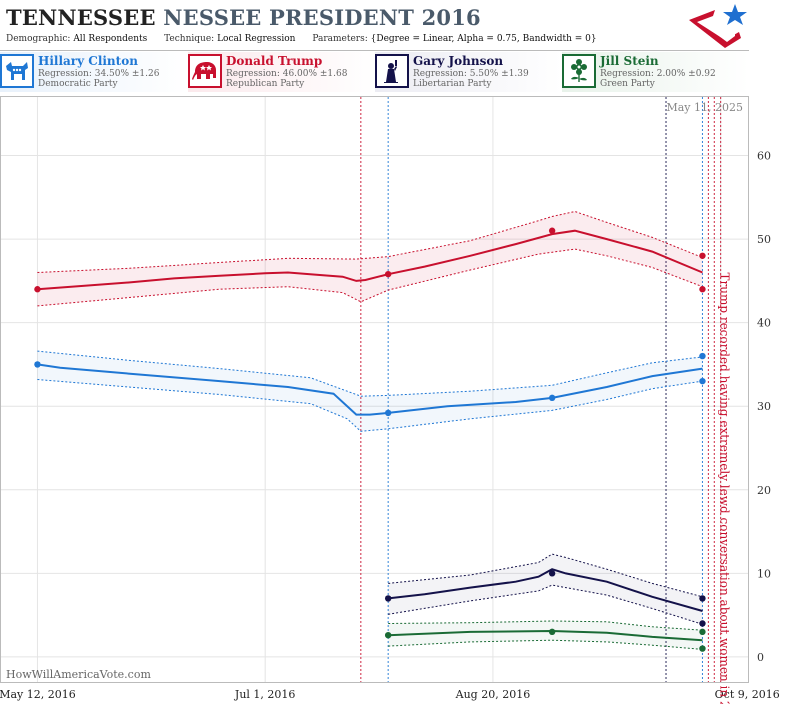 This screenshot has width=789, height=704. What do you see at coordinates (265, 694) in the screenshot?
I see `x-tick-label: Jul 1, 2016` at bounding box center [265, 694].